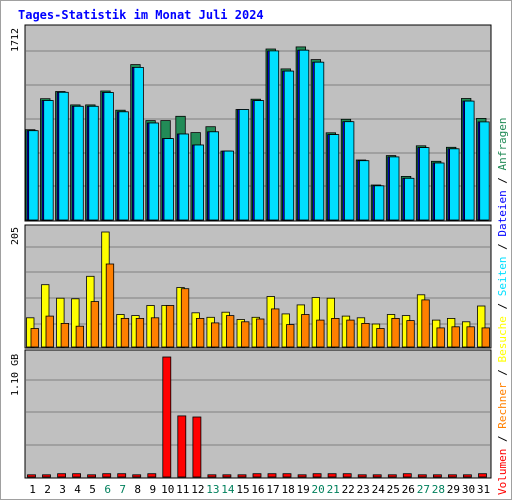  I want to click on x-tick-label: 14, so click(228, 489).